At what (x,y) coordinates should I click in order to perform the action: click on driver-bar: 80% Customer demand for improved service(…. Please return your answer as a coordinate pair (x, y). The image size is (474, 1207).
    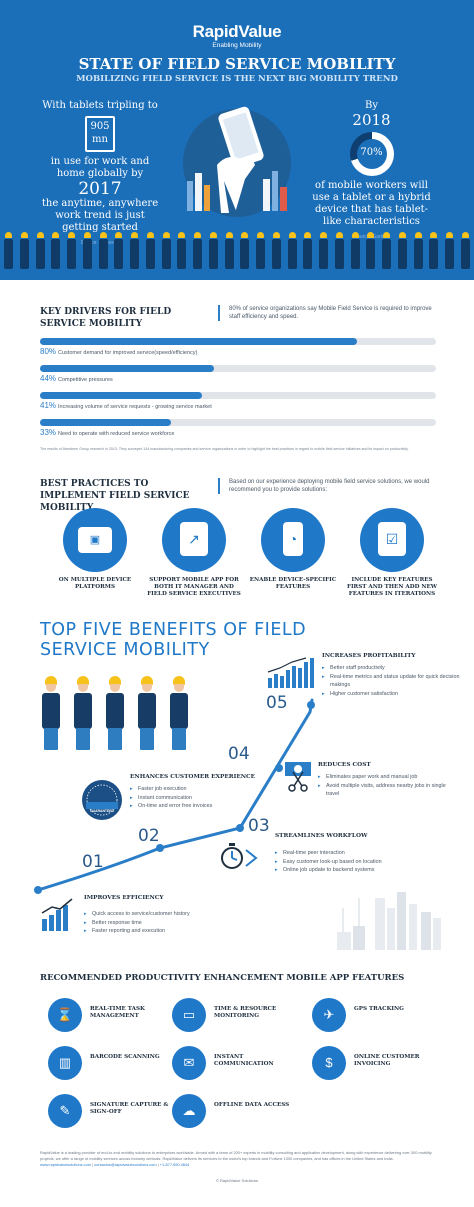
    Looking at the image, I should click on (238, 352).